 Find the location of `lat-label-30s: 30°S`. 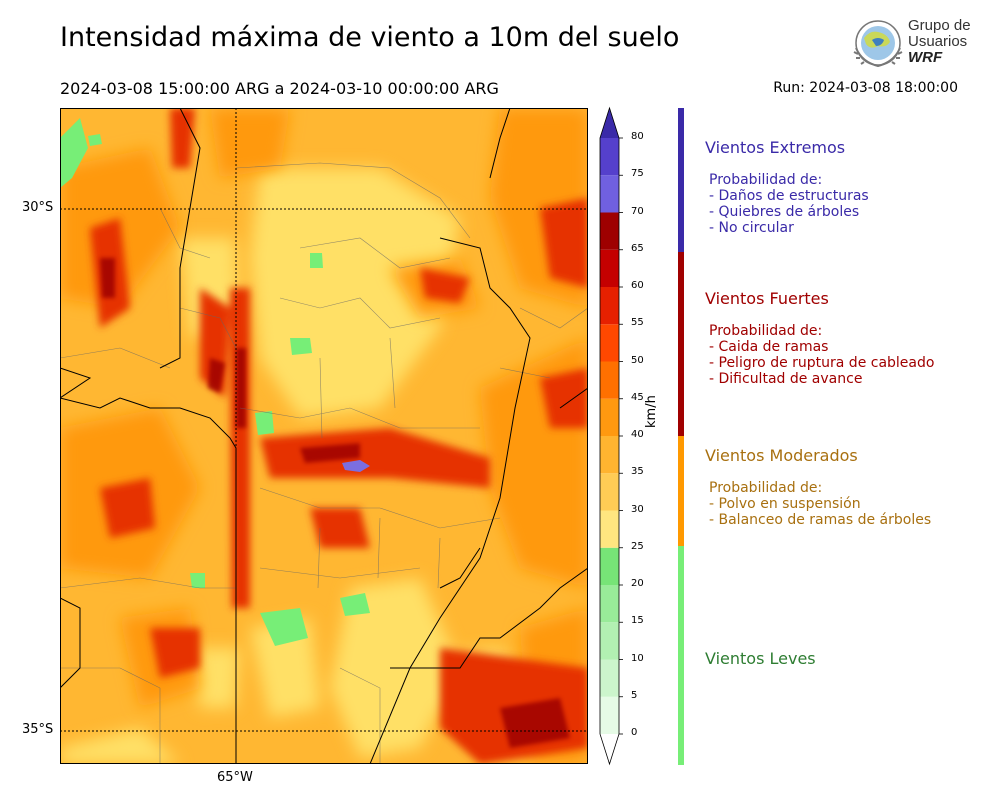

lat-label-30s: 30°S is located at coordinates (38, 207).